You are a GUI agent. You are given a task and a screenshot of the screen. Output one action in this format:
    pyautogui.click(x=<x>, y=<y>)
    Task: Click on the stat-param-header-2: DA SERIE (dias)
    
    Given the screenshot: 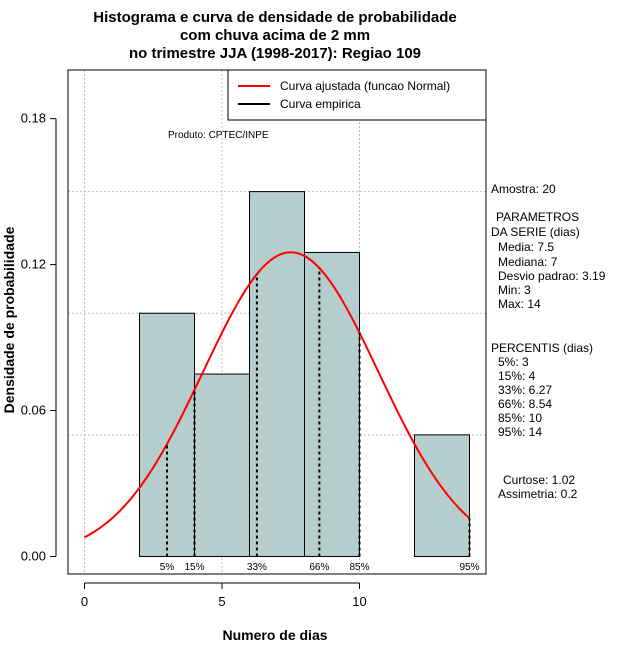 What is the action you would take?
    pyautogui.click(x=535, y=232)
    